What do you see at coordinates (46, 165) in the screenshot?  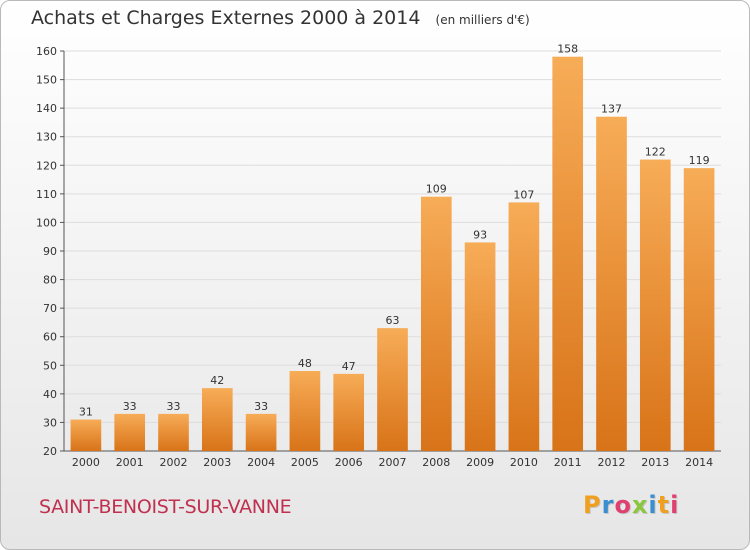 I see `y-tick-label: 120` at bounding box center [46, 165].